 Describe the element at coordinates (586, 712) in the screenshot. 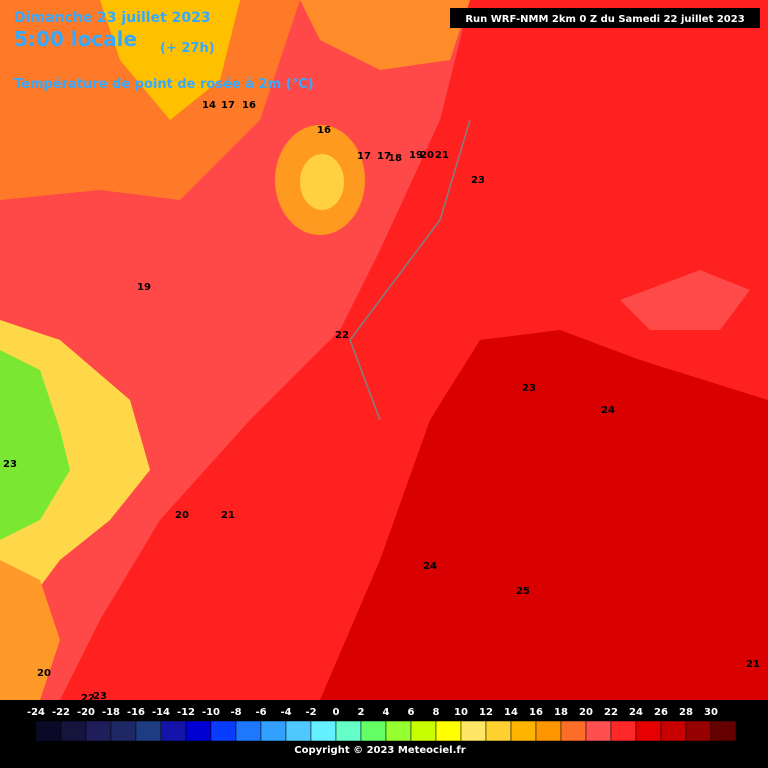

I see `legend-tick-label: 20` at that location.